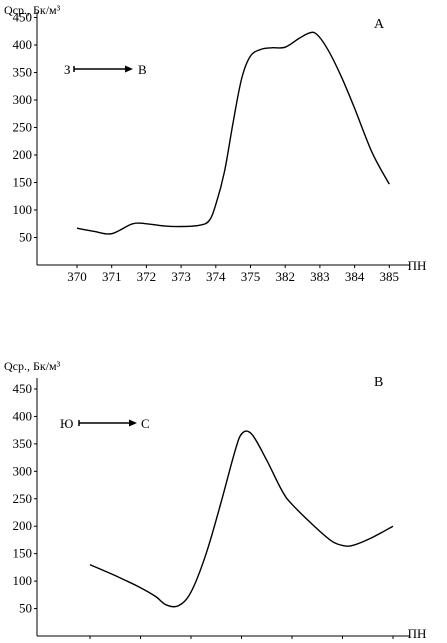 Image resolution: width=447 pixels, height=643 pixels. What do you see at coordinates (393, 641) in the screenshot?
I see `x-tick-label: 378` at bounding box center [393, 641].